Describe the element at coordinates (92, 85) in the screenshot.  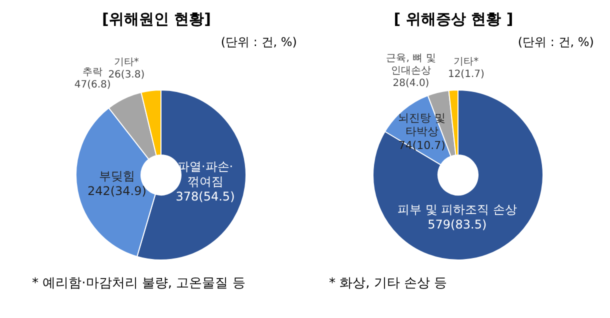
I see `data-label: 47(6.8)` at that location.